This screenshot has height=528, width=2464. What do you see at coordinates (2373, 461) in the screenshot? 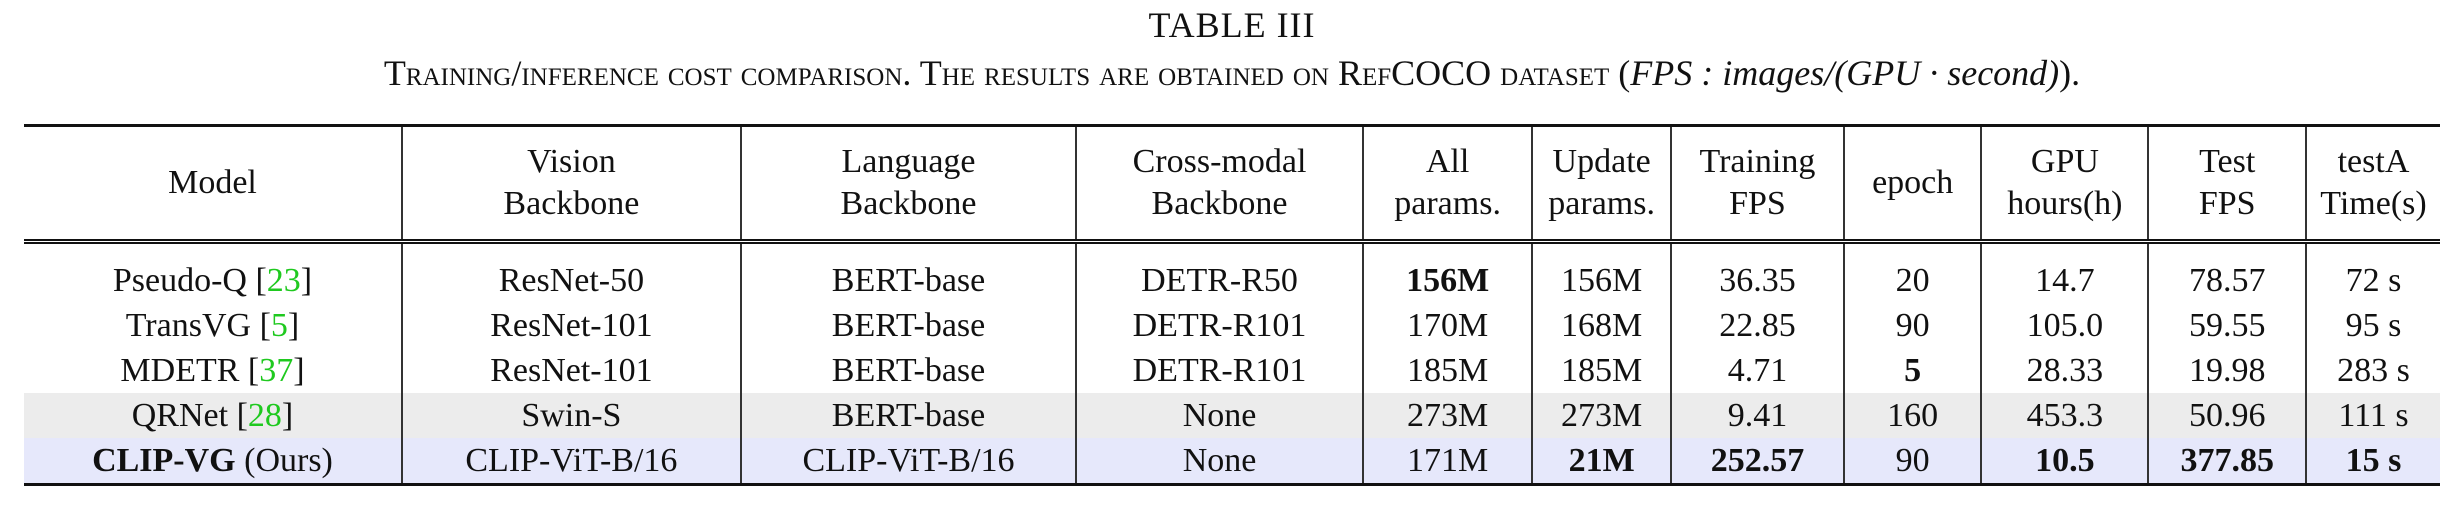
I see `cell-testa-time: 15 s` at bounding box center [2373, 461].